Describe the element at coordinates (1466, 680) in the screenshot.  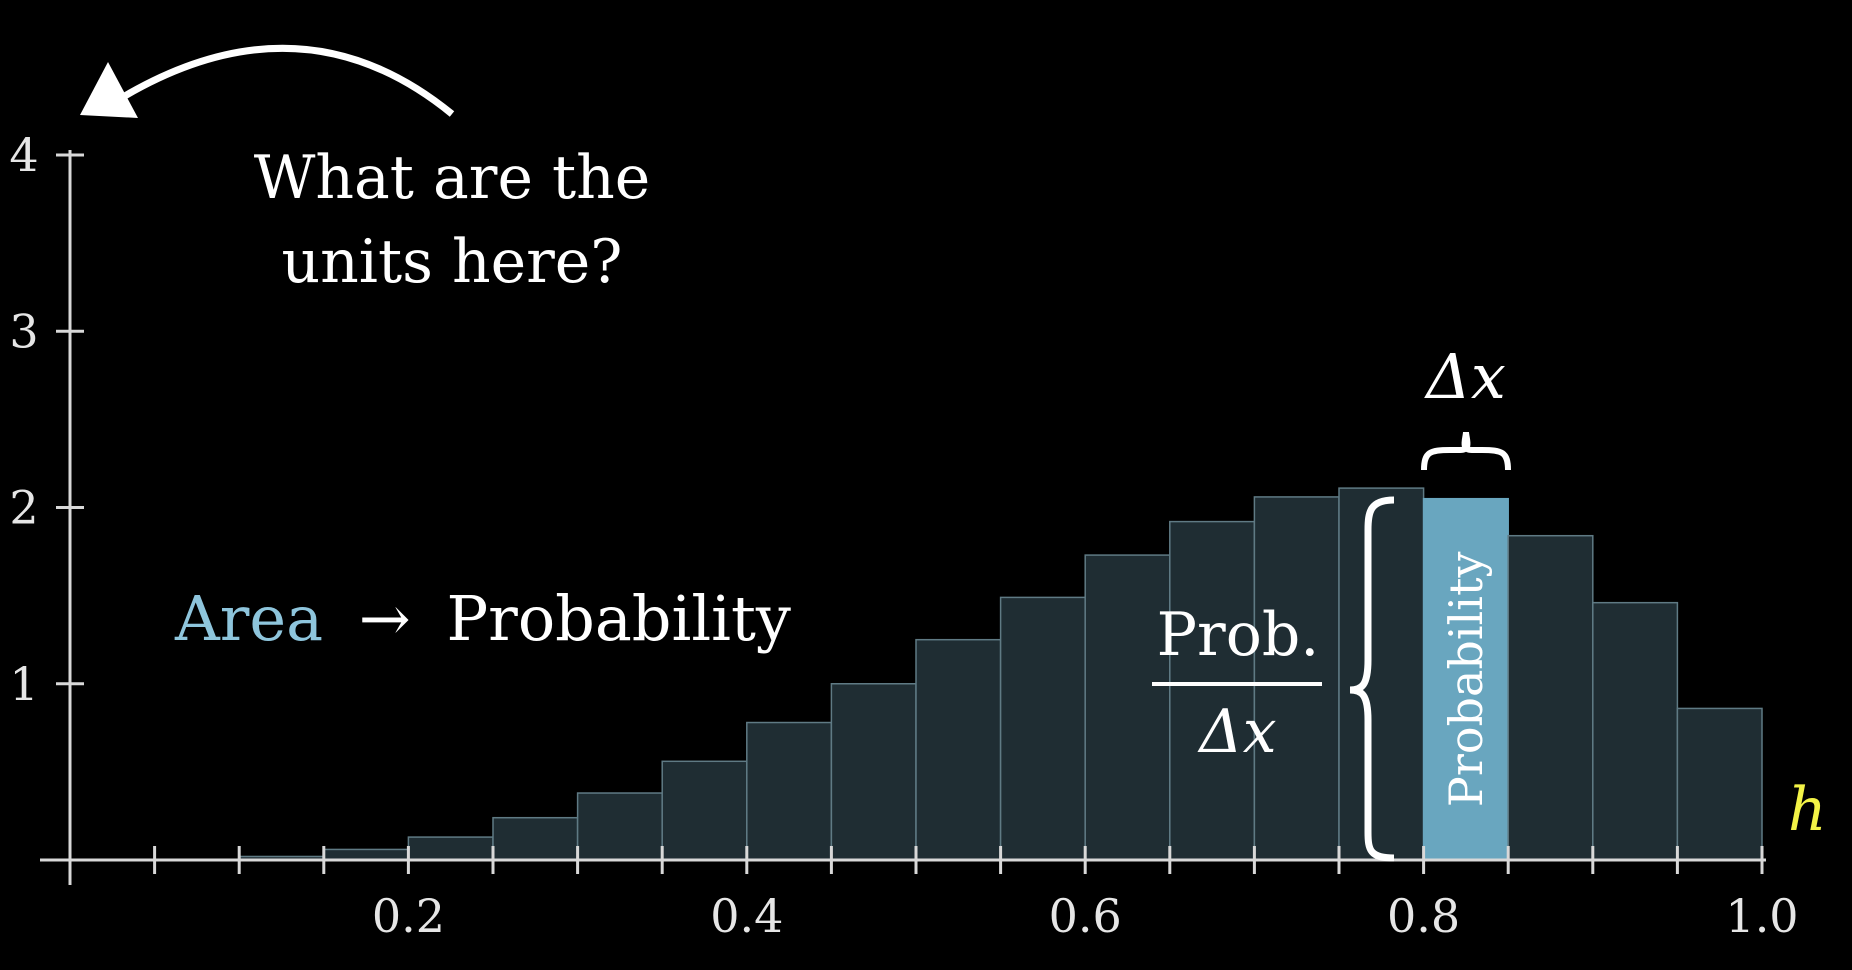
I see `highlight-bar-label: Probability` at that location.